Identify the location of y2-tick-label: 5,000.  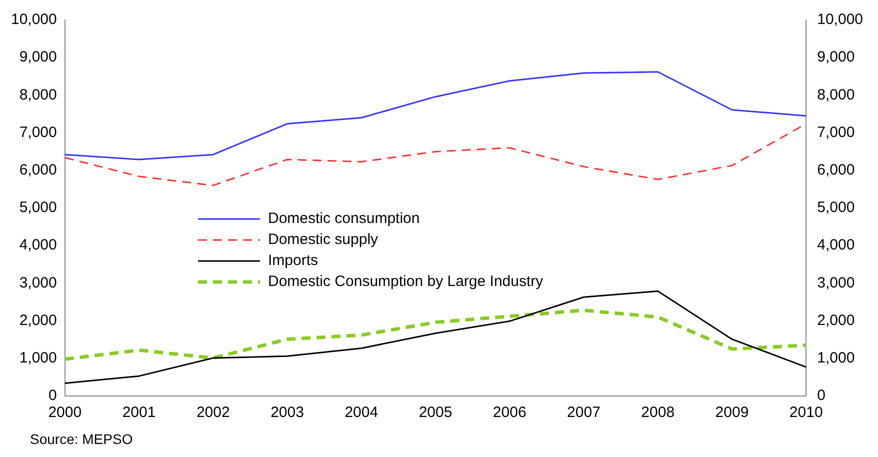
(836, 207).